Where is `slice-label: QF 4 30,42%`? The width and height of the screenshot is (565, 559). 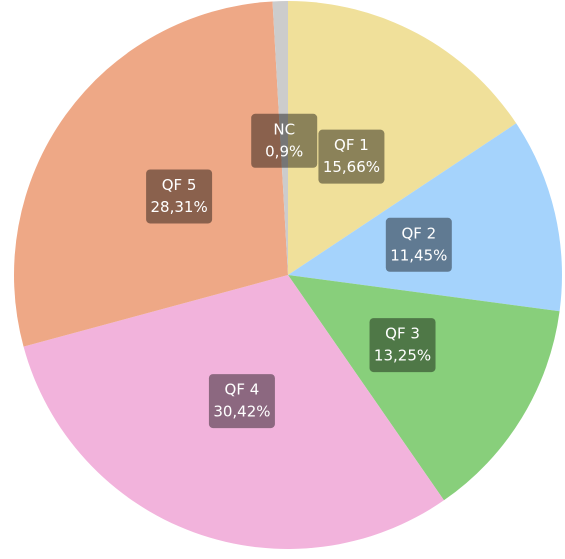
slice-label: QF 4 30,42% is located at coordinates (241, 401).